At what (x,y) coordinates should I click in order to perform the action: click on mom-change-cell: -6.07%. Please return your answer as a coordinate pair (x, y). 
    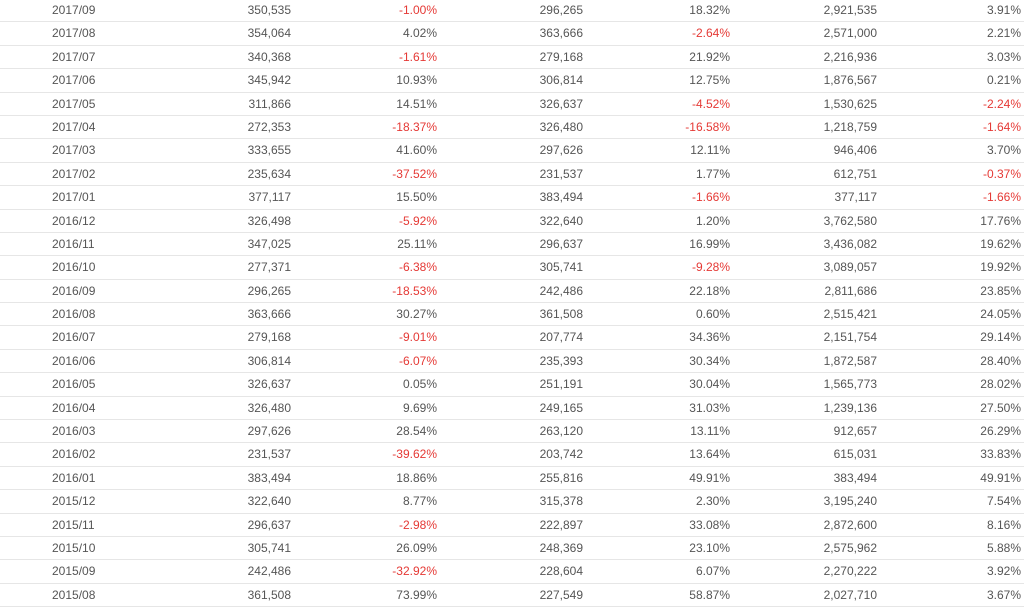
    Looking at the image, I should click on (417, 360).